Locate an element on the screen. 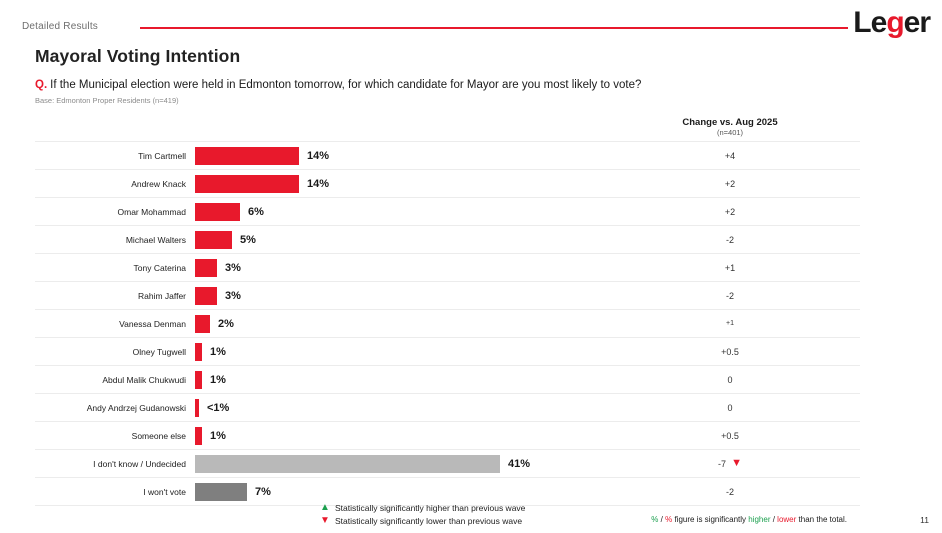  chart-row: Someone else 1% +0.5 is located at coordinates (447, 435).